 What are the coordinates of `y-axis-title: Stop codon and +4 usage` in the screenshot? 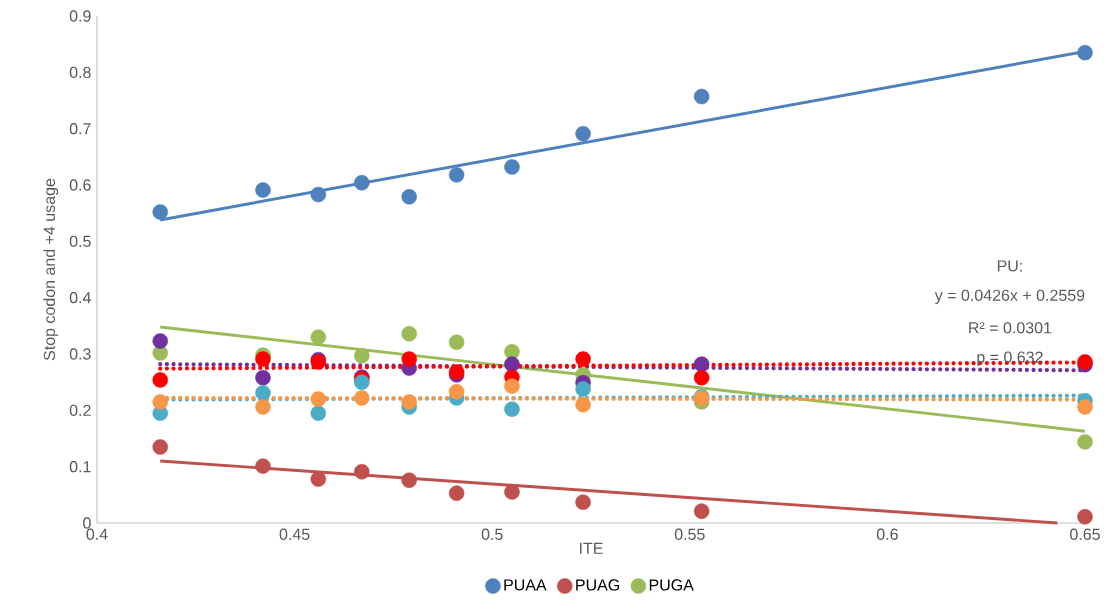 It's located at (51, 269).